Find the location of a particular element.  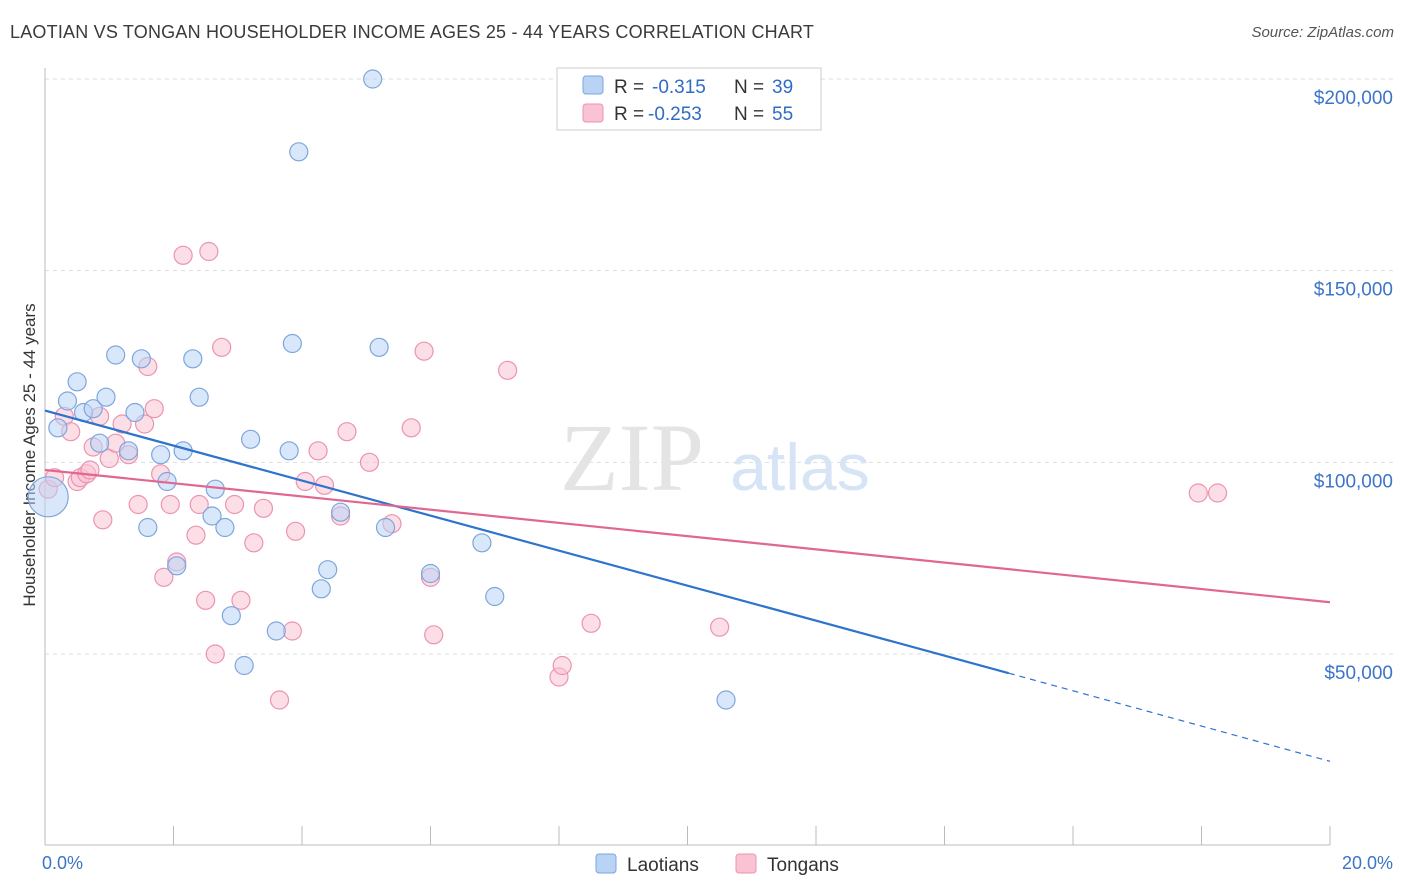

legend-r-value-1: -0.315 is located at coordinates (679, 87).